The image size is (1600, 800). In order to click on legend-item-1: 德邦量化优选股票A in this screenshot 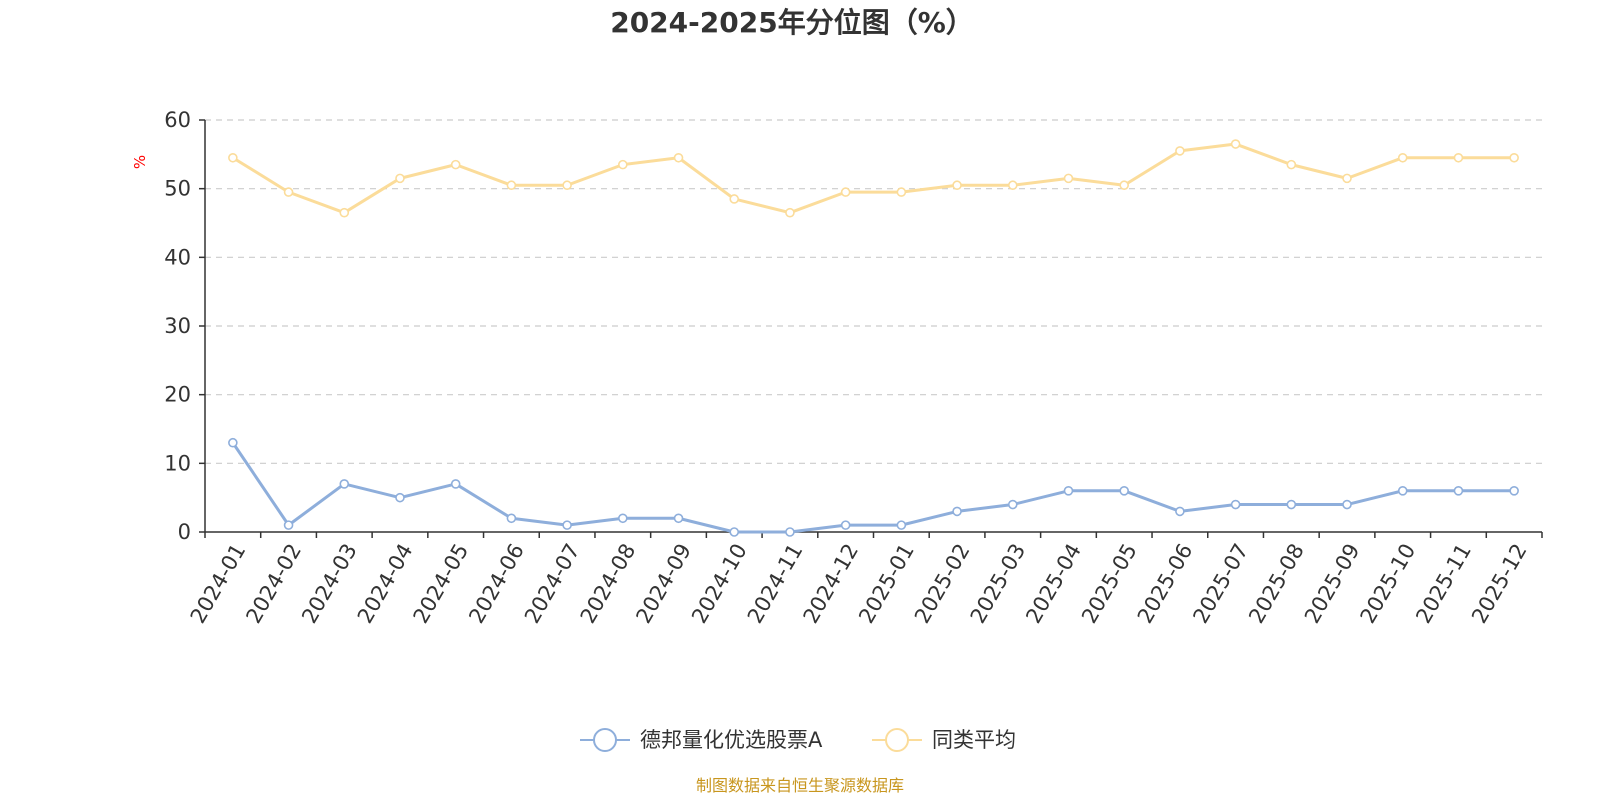, I will do `click(701, 740)`.